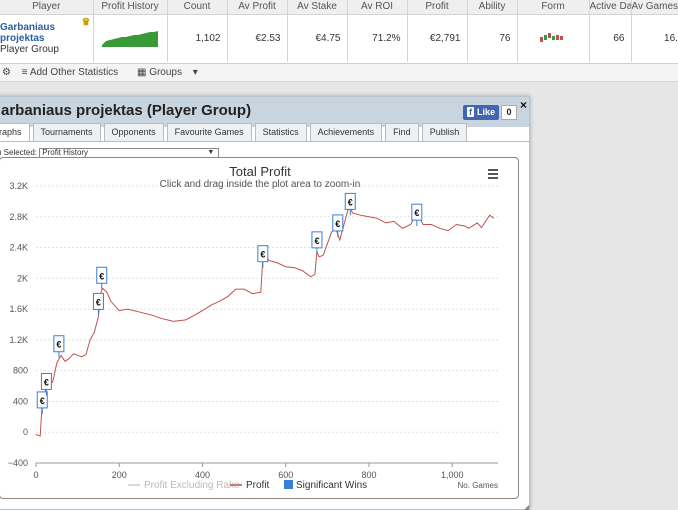 The width and height of the screenshot is (678, 510). What do you see at coordinates (553, 7) in the screenshot?
I see `column-header: Form` at bounding box center [553, 7].